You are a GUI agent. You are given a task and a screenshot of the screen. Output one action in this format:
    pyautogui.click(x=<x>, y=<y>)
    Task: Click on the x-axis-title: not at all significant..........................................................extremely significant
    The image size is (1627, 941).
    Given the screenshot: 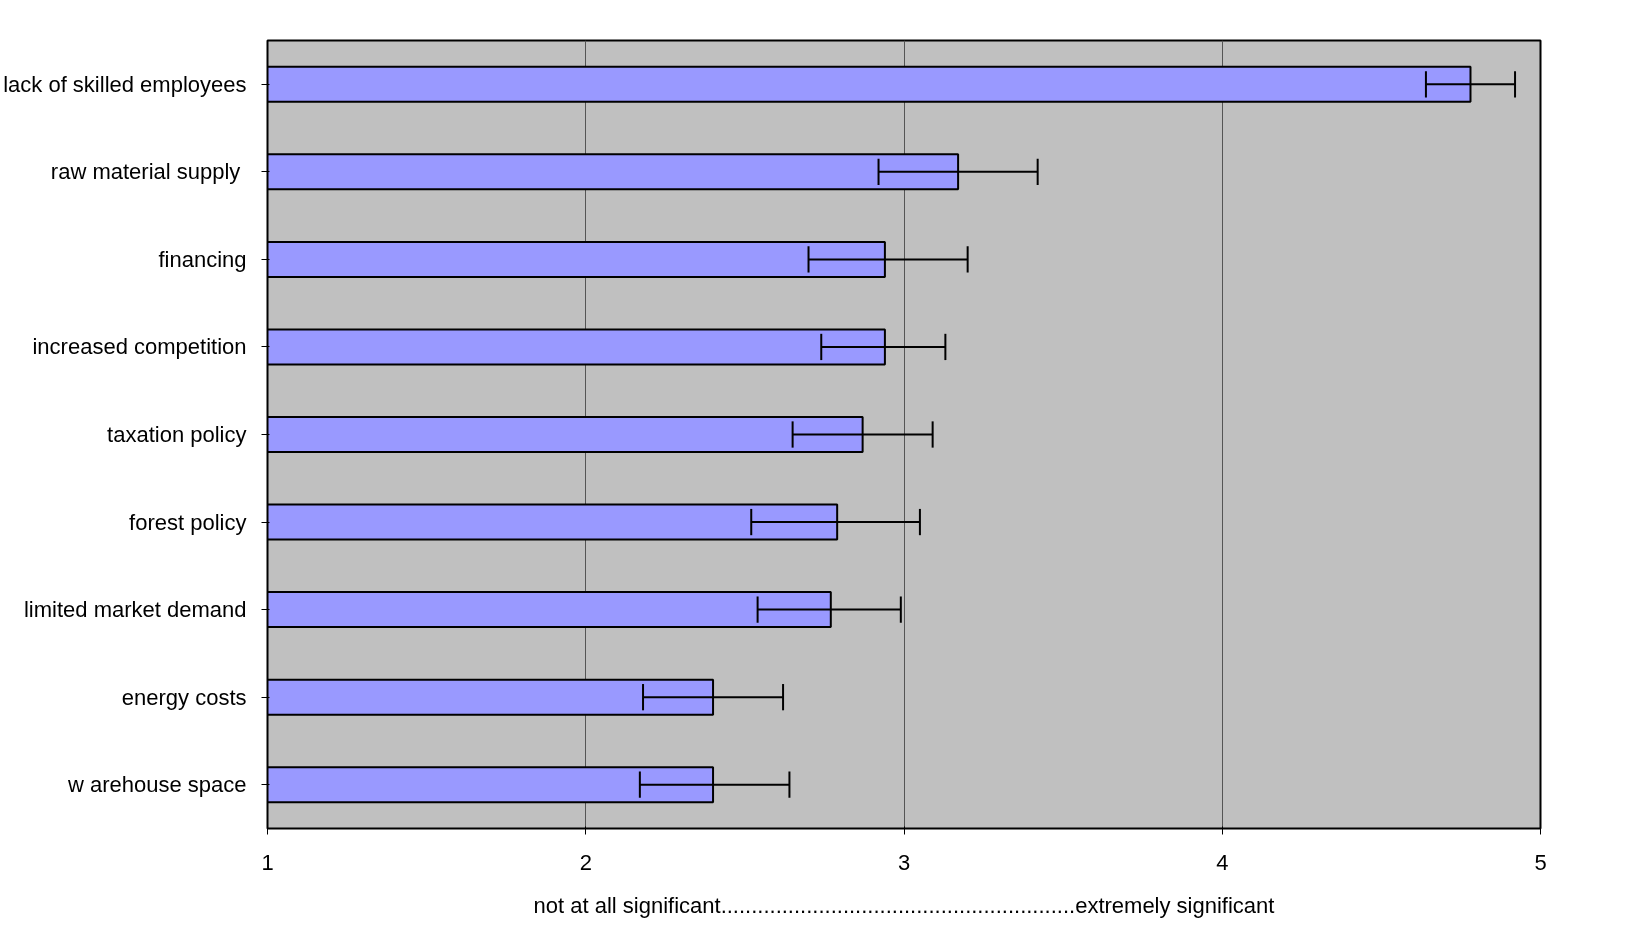 What is the action you would take?
    pyautogui.click(x=904, y=905)
    